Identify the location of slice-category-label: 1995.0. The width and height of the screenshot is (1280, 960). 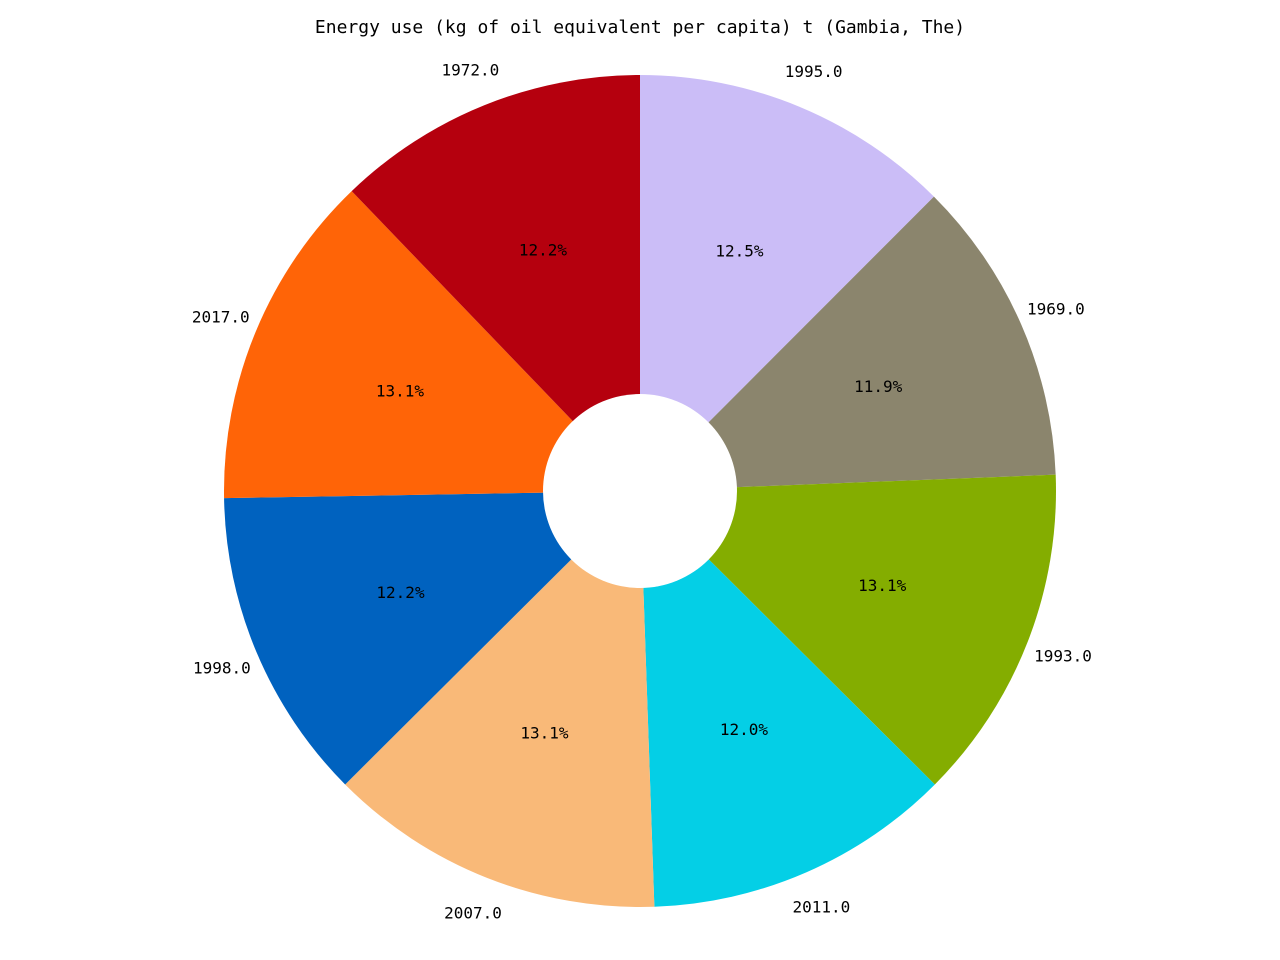
(814, 71).